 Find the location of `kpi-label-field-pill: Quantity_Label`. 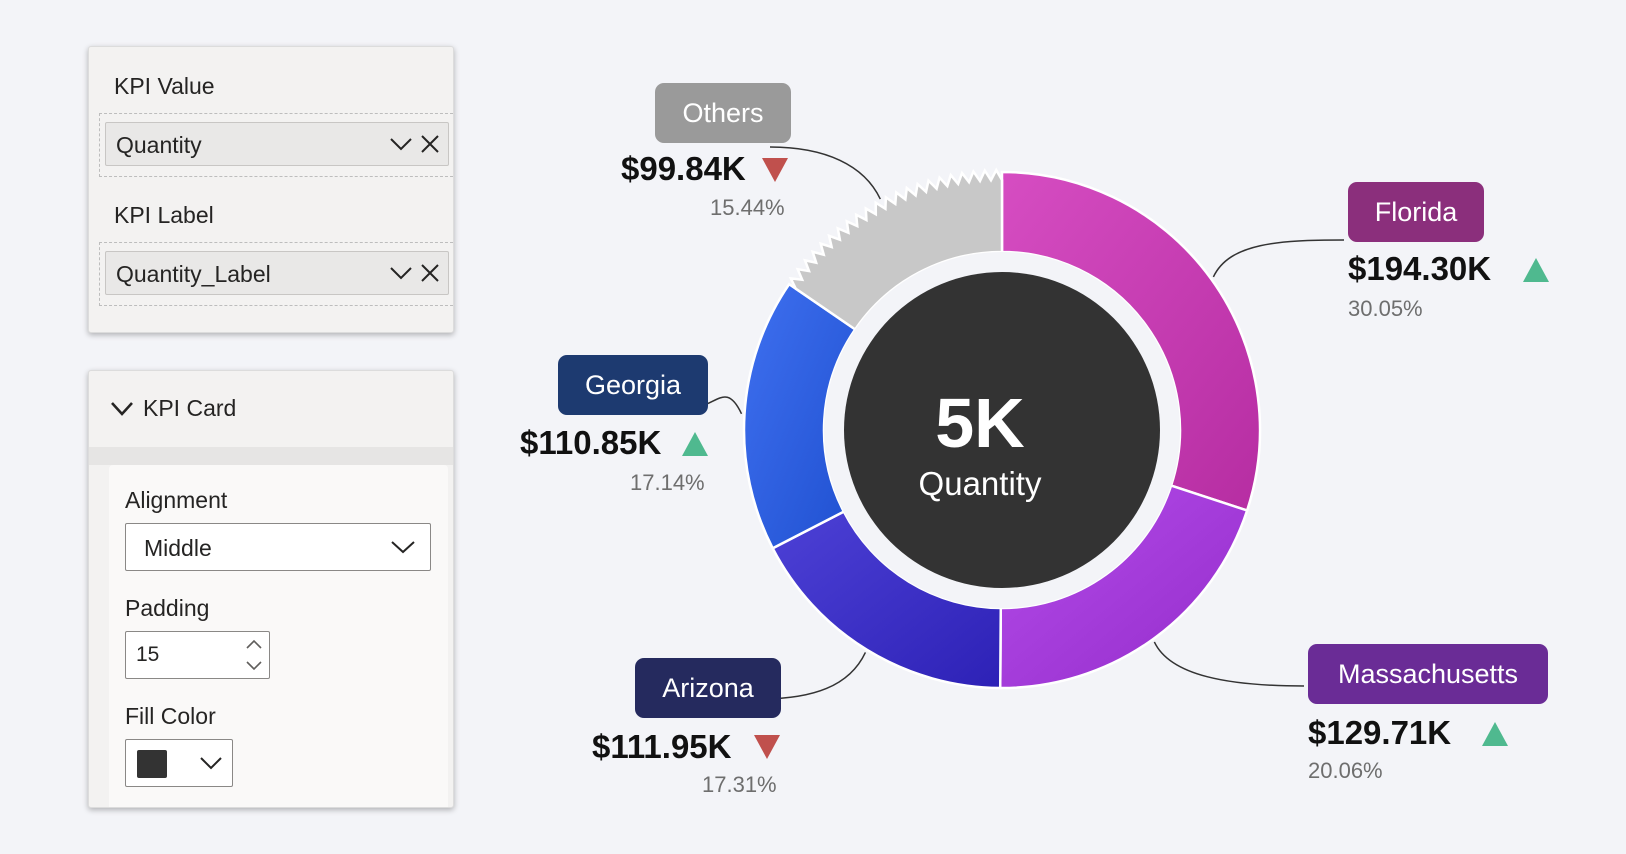

kpi-label-field-pill: Quantity_Label is located at coordinates (277, 273).